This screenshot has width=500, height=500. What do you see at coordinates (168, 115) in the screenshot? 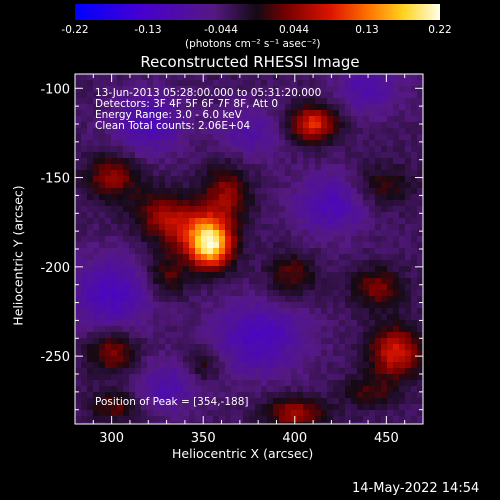
I see `annotation-energy-range: Energy Range: 3.0 - 6.0 keV` at bounding box center [168, 115].